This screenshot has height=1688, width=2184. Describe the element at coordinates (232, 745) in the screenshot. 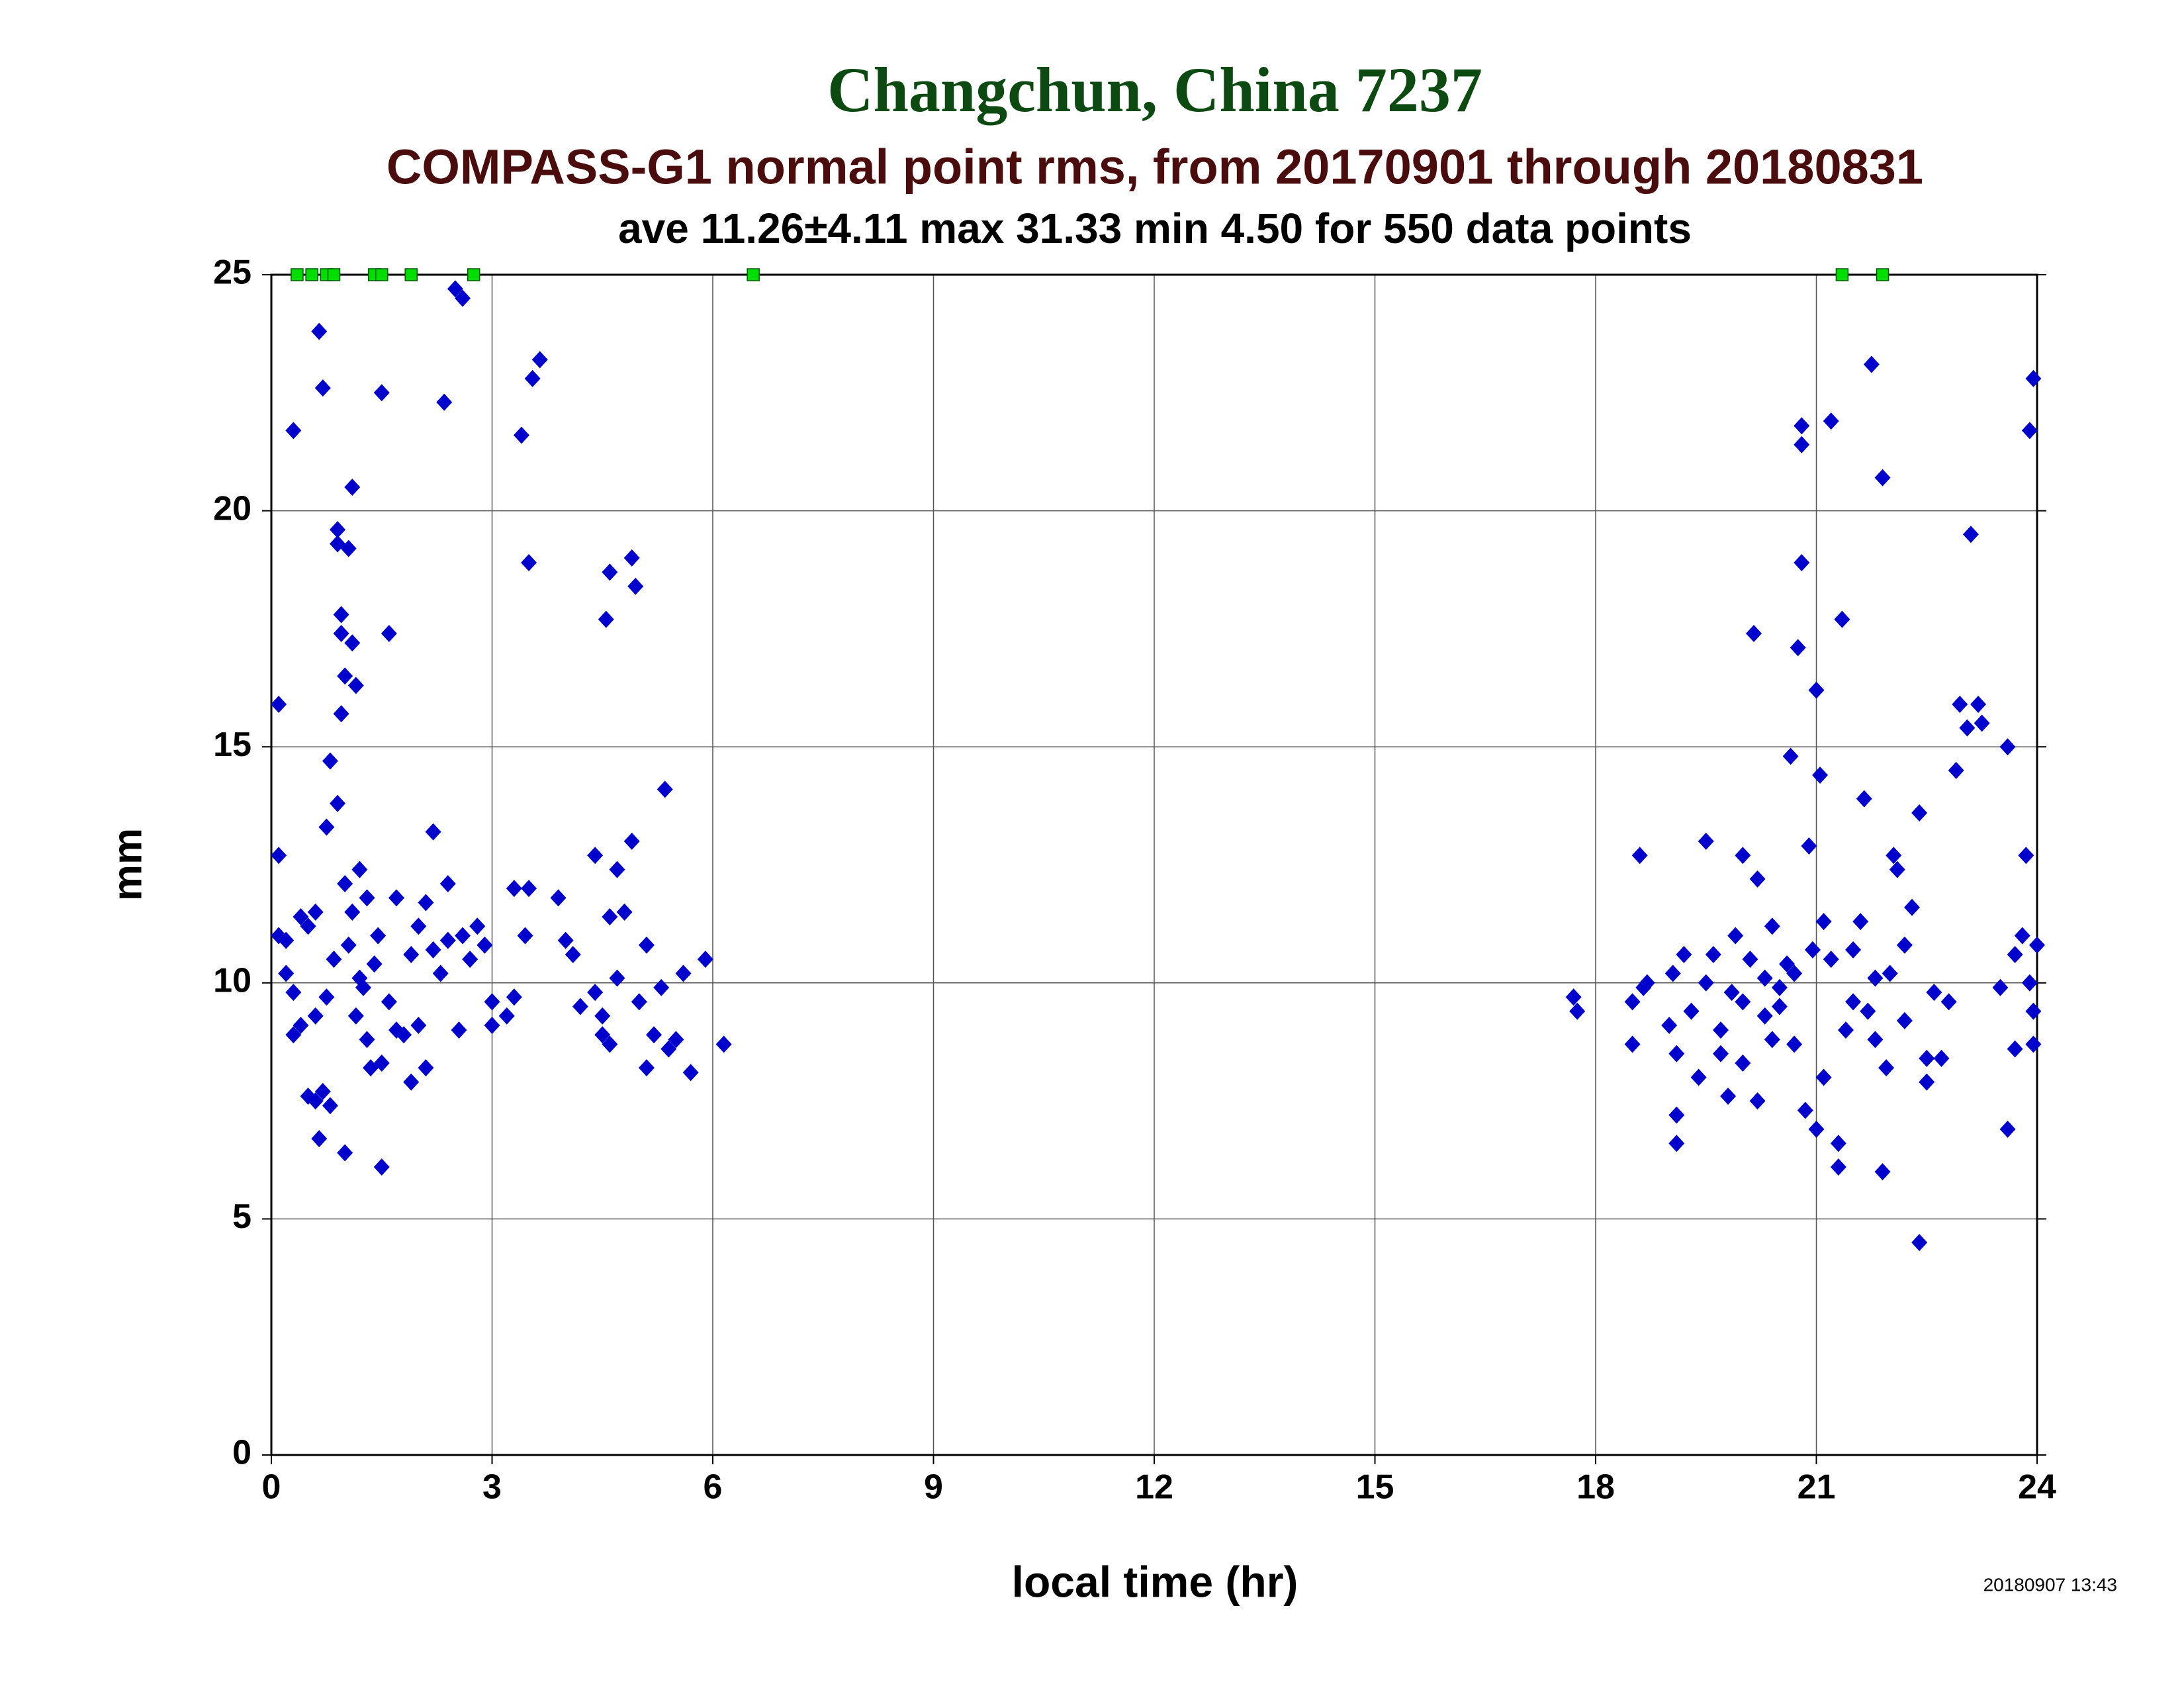

I see `y-tick-label: 15` at that location.